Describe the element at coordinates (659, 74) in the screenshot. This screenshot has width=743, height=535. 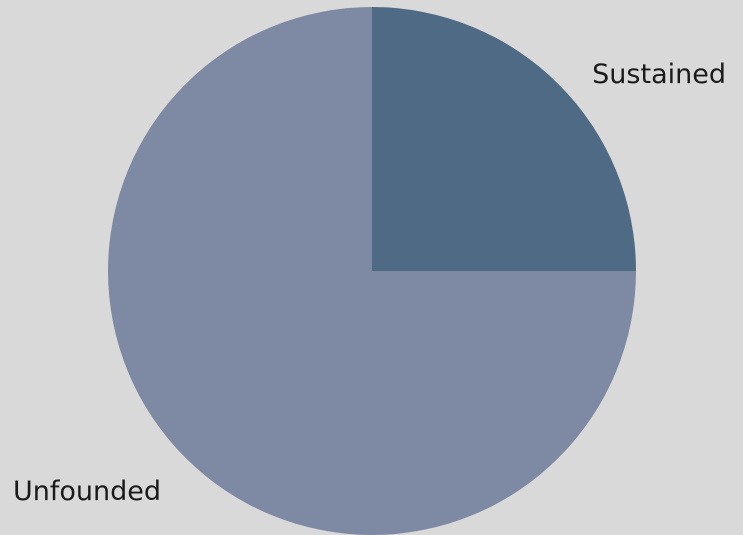
I see `slice-label-sustained: Sustained` at that location.